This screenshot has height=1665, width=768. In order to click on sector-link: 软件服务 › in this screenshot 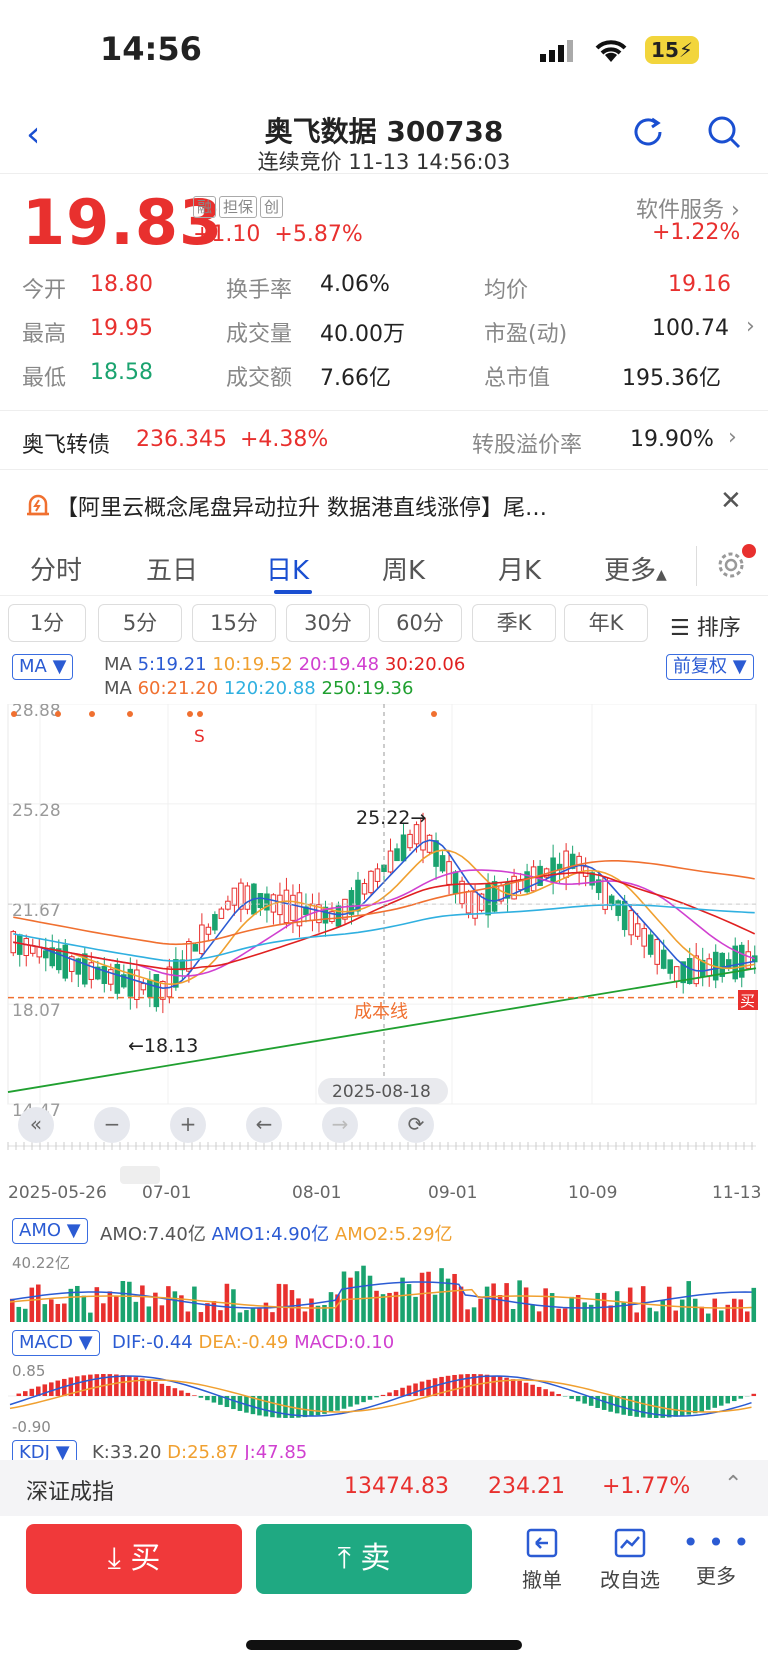, I will do `click(688, 210)`.